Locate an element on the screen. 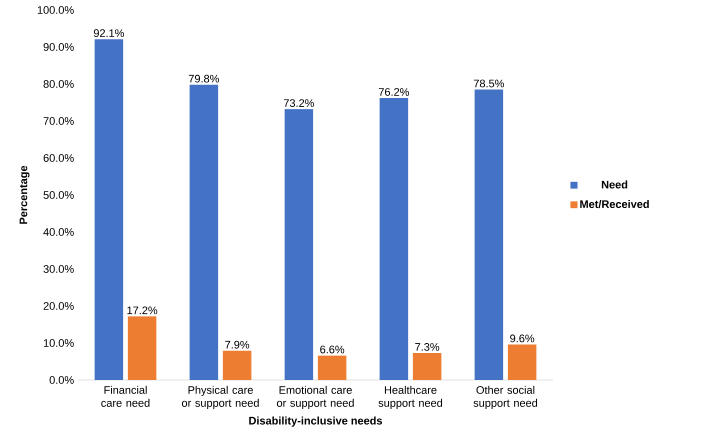 The width and height of the screenshot is (703, 442). x-tick-label: Emotional care or support need is located at coordinates (315, 398).